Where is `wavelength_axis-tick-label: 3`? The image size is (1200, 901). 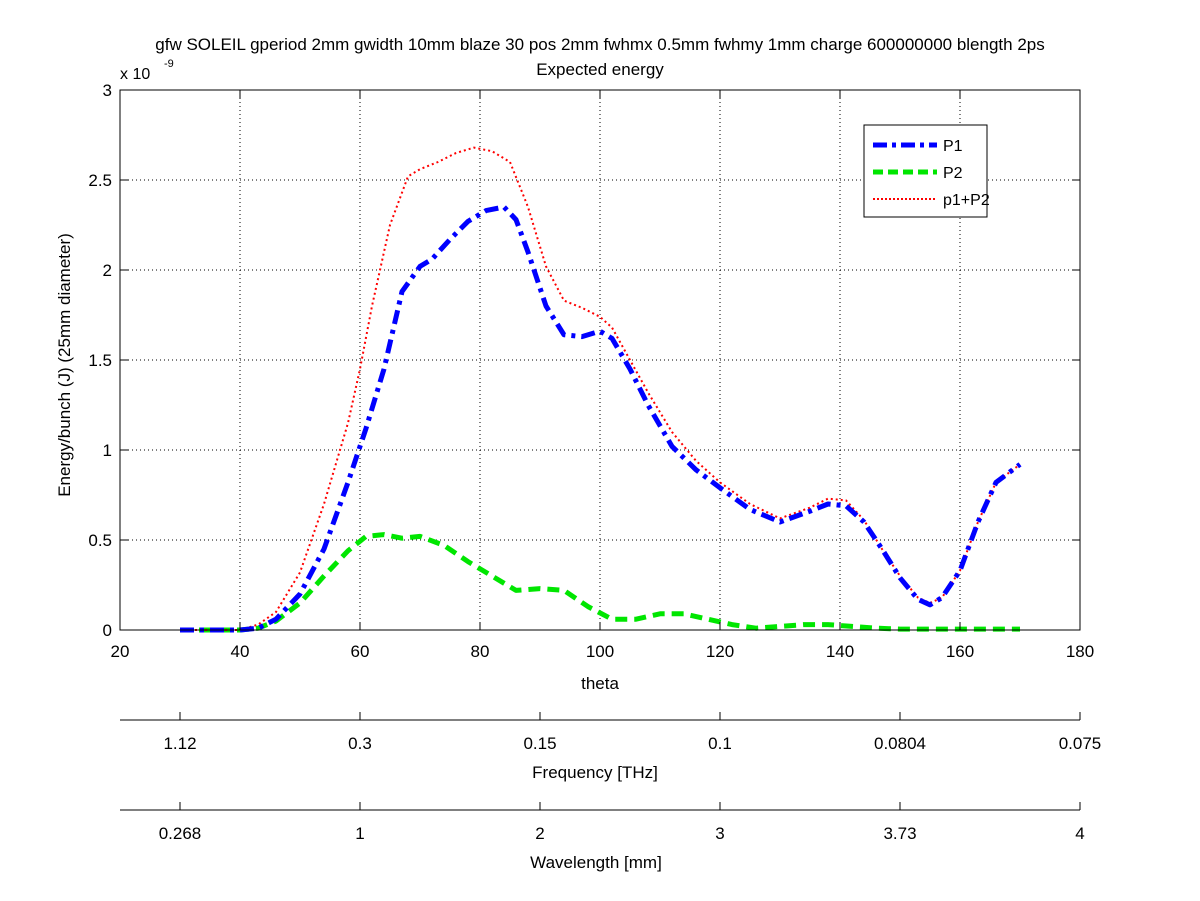
wavelength_axis-tick-label: 3 is located at coordinates (719, 833).